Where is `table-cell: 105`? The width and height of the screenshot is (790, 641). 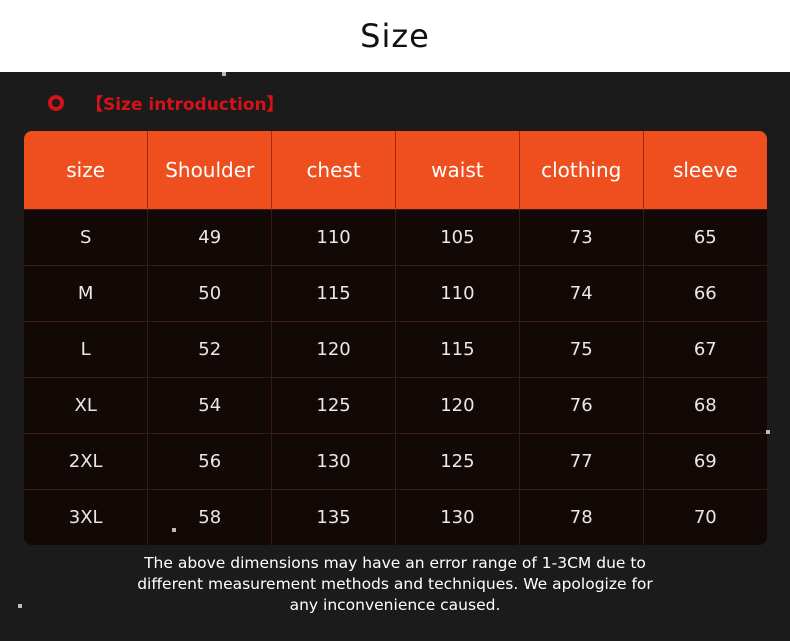 table-cell: 105 is located at coordinates (457, 237).